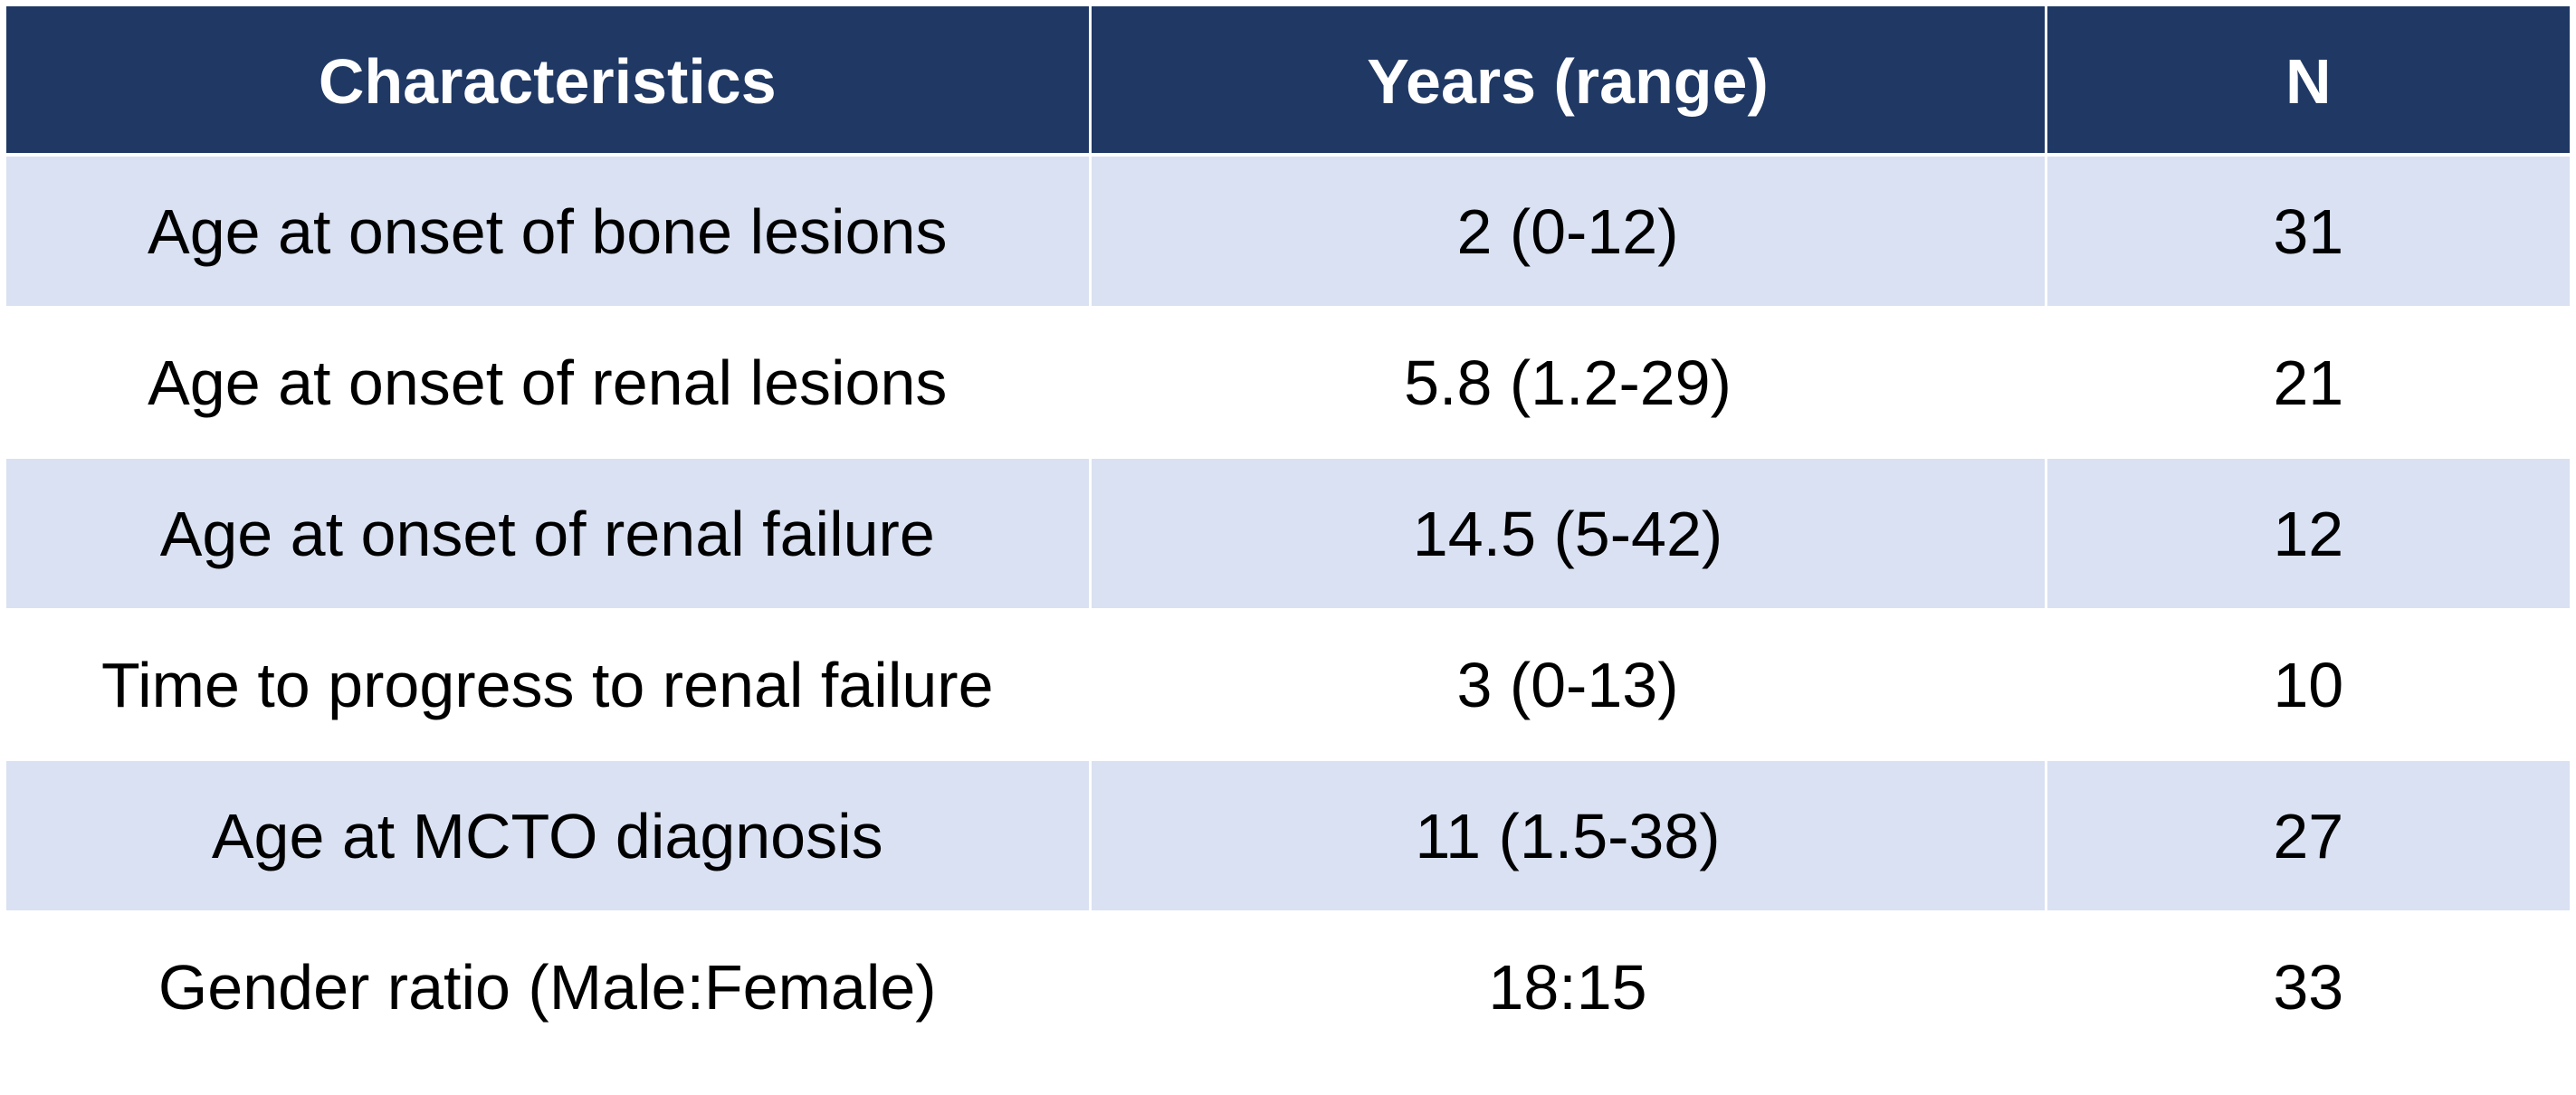  Describe the element at coordinates (2307, 986) in the screenshot. I see `cell-n: 33` at that location.